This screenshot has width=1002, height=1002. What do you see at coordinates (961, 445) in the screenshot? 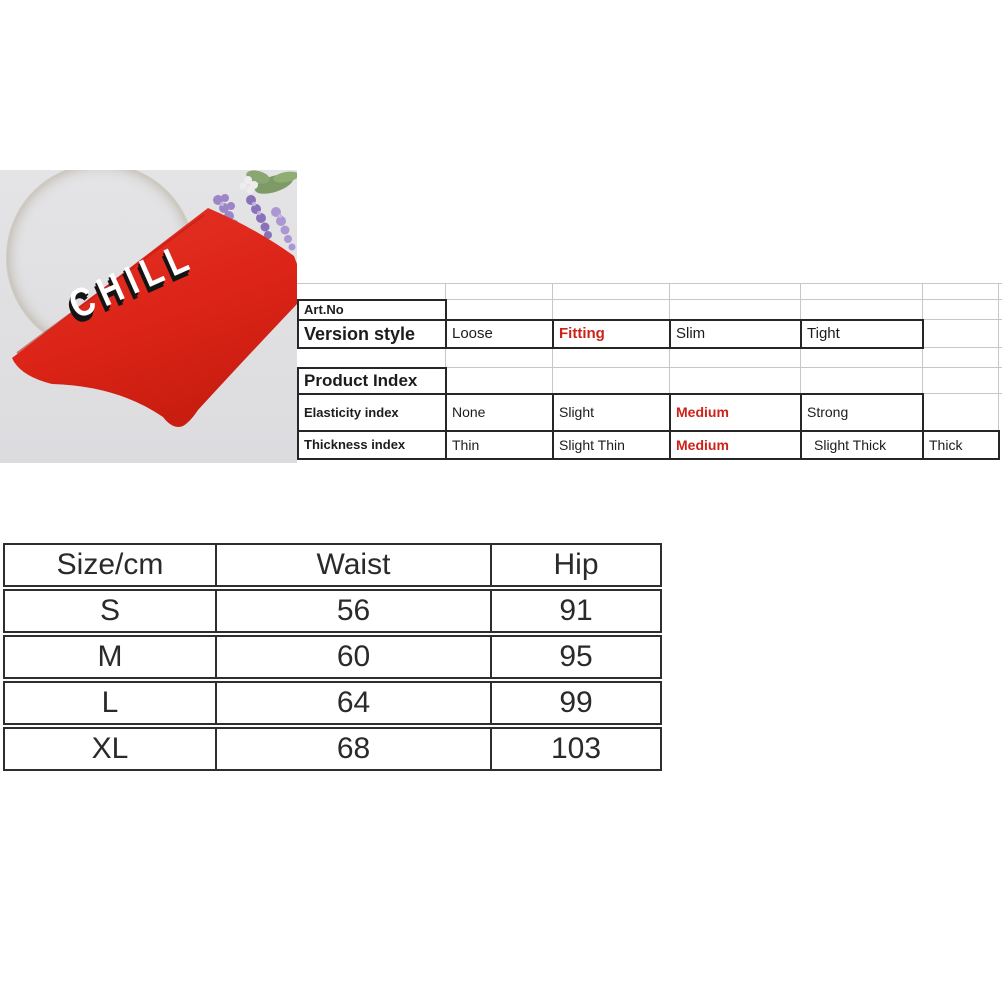
I see `thickness-option-thick: Thick` at bounding box center [961, 445].